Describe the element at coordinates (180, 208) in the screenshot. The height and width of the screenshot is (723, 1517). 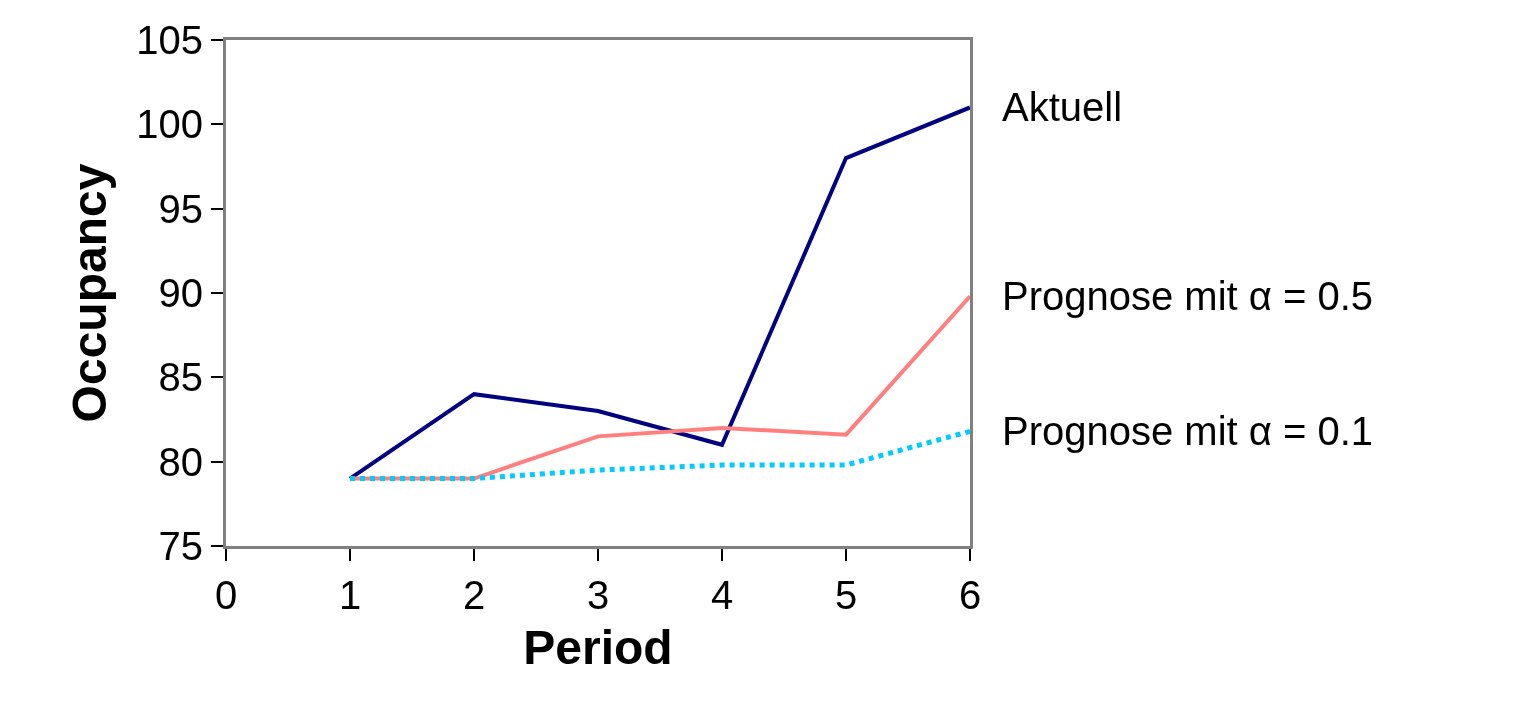
I see `y-tick-label: 95` at that location.